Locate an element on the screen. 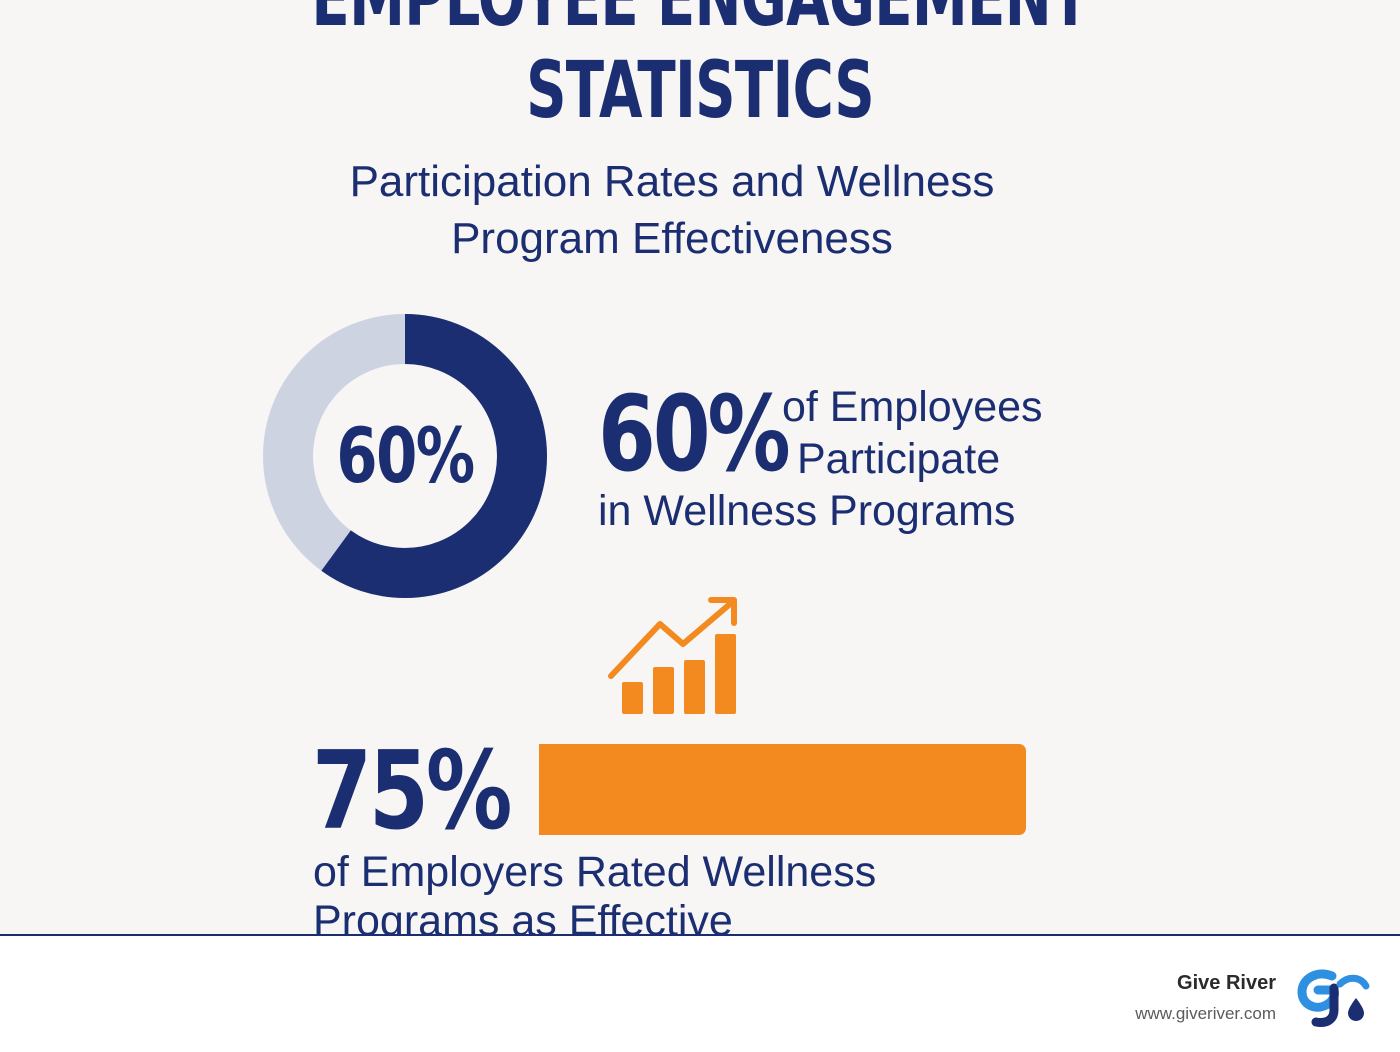 The width and height of the screenshot is (1400, 1052). donut-fill is located at coordinates (405, 456).